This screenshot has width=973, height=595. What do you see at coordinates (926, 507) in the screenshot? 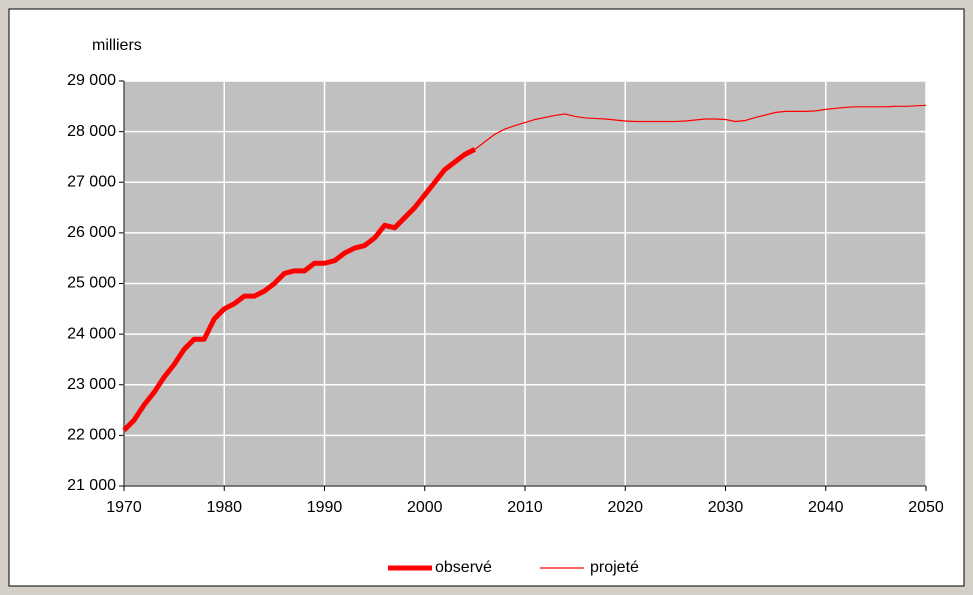
I see `x-tick-label: 2050` at bounding box center [926, 507].